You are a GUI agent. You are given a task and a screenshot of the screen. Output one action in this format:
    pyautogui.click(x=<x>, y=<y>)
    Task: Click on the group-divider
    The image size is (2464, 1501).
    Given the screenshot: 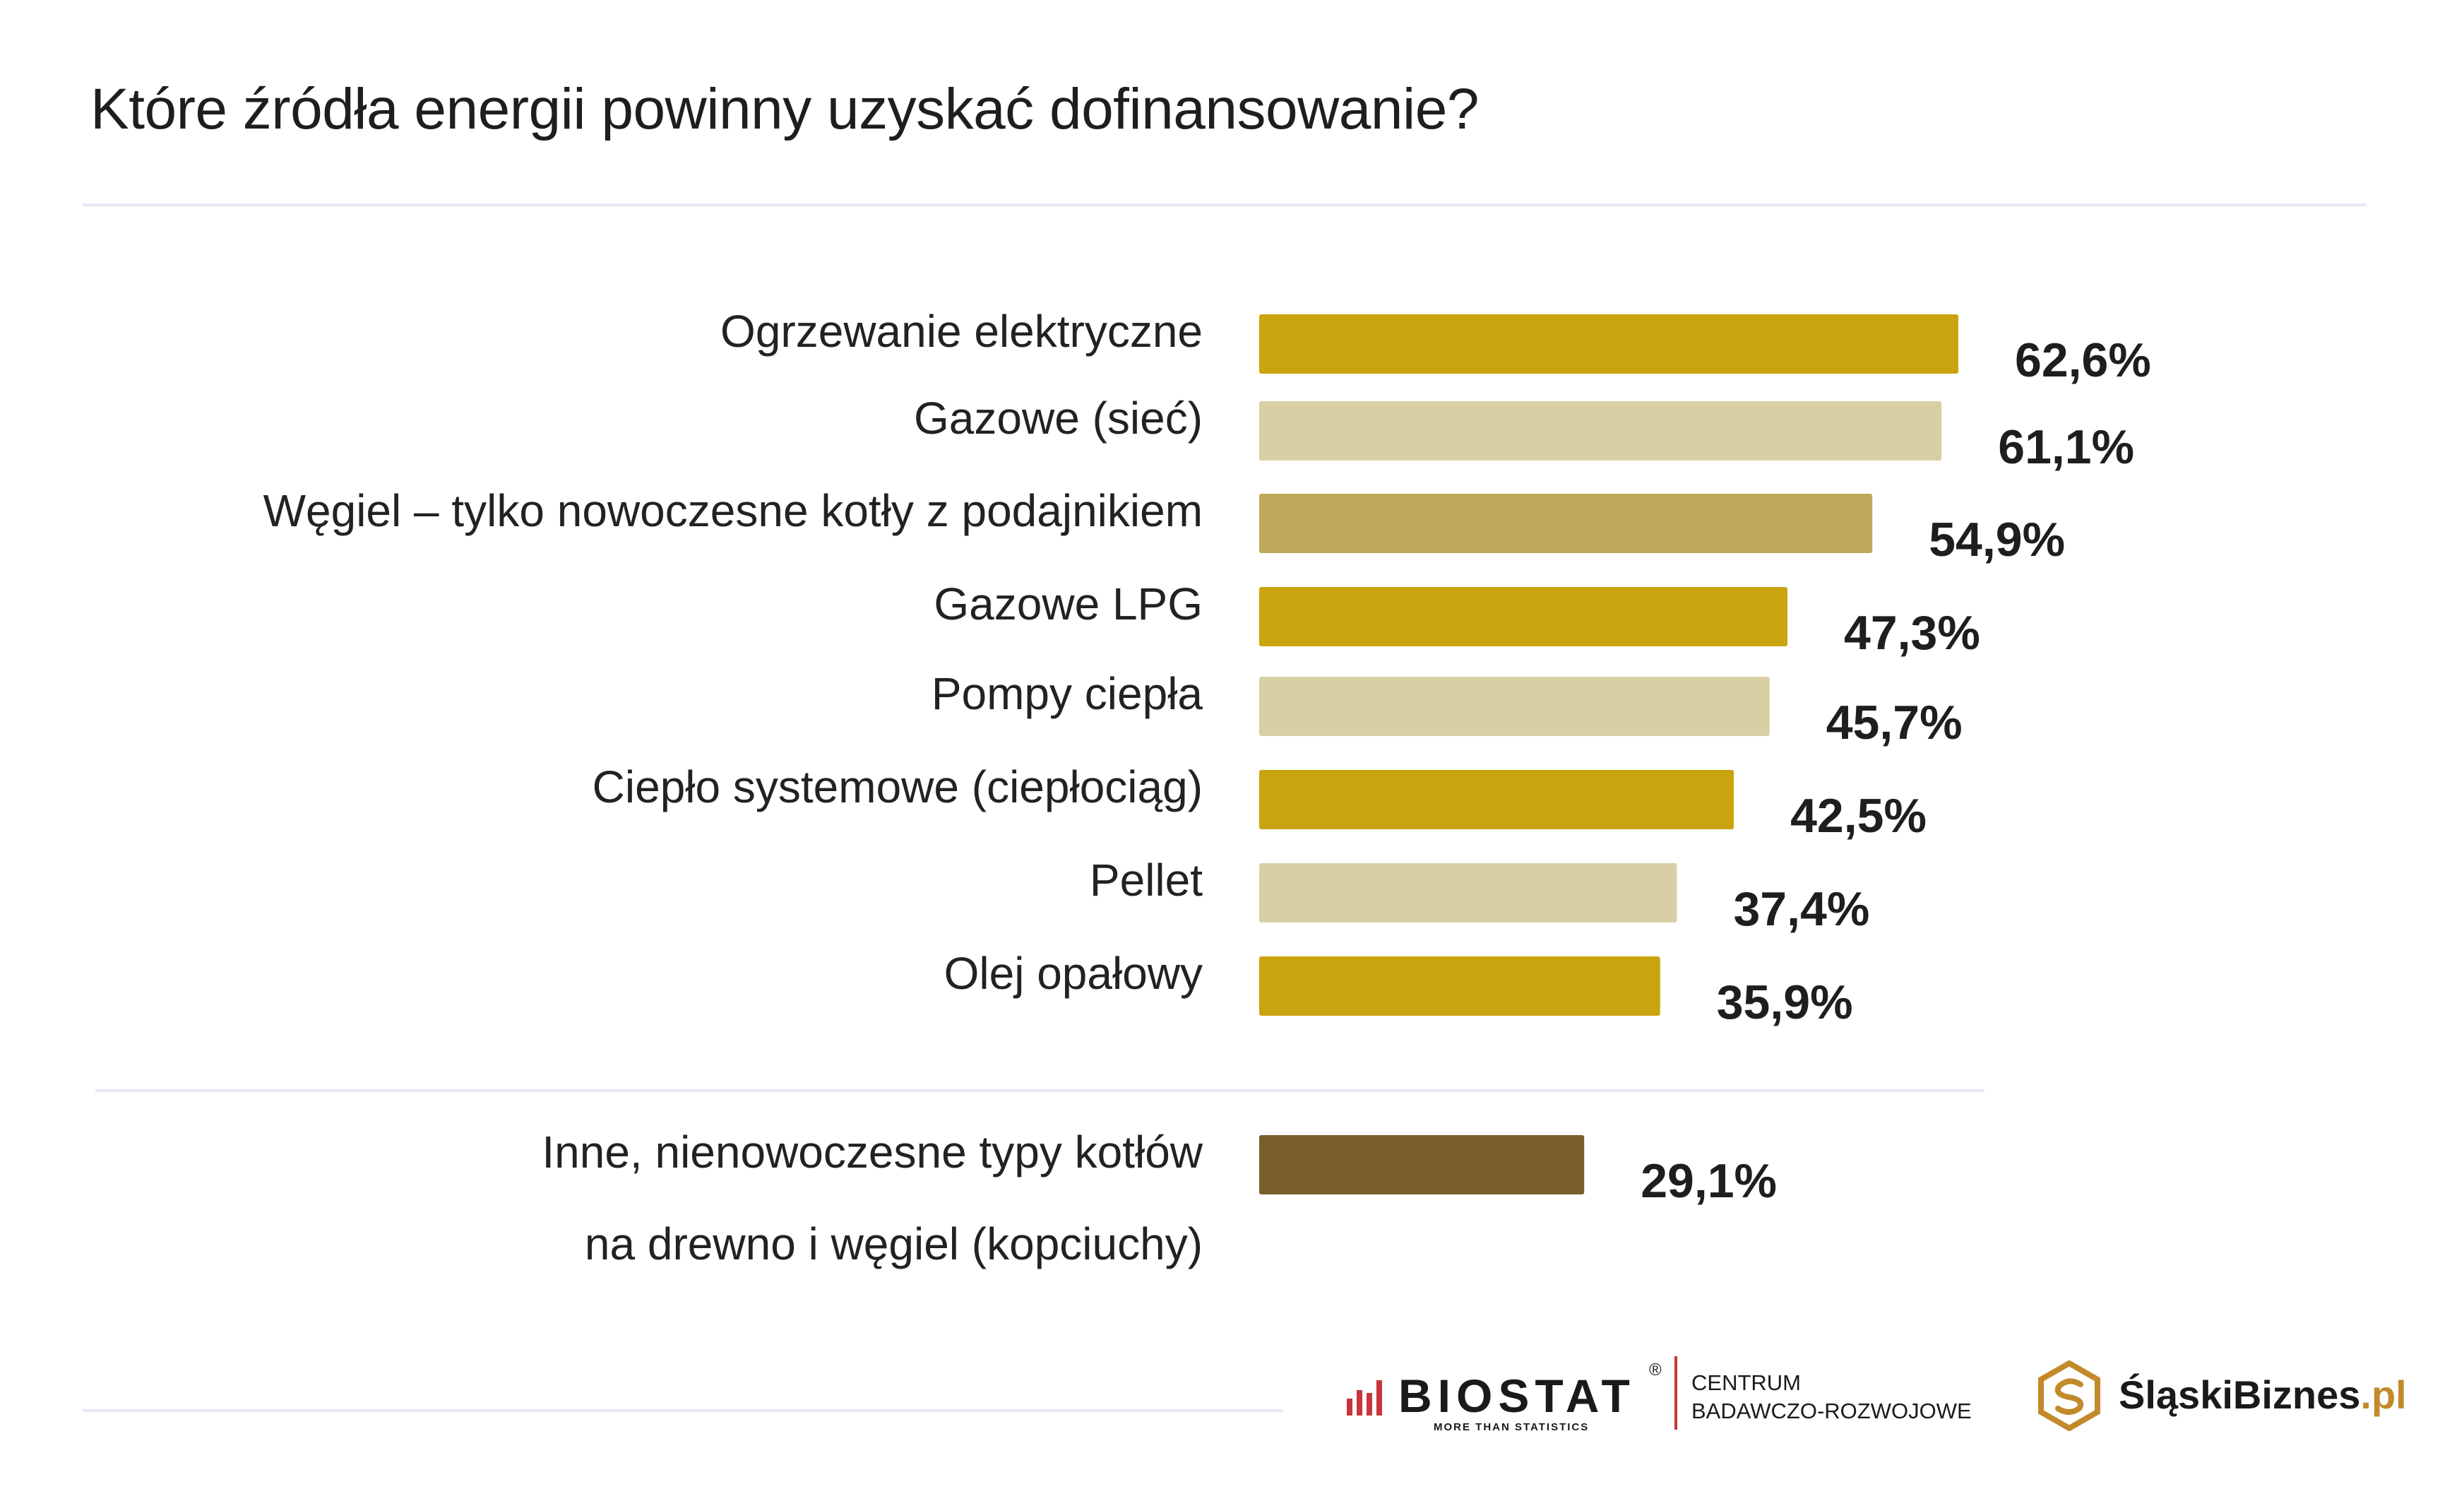 What is the action you would take?
    pyautogui.click(x=1039, y=1090)
    